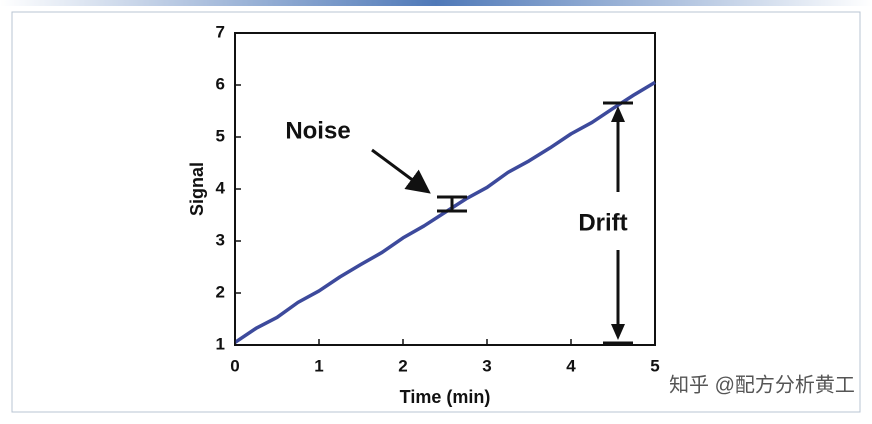  What do you see at coordinates (220, 31) in the screenshot?
I see `y-tick-label: 7` at bounding box center [220, 31].